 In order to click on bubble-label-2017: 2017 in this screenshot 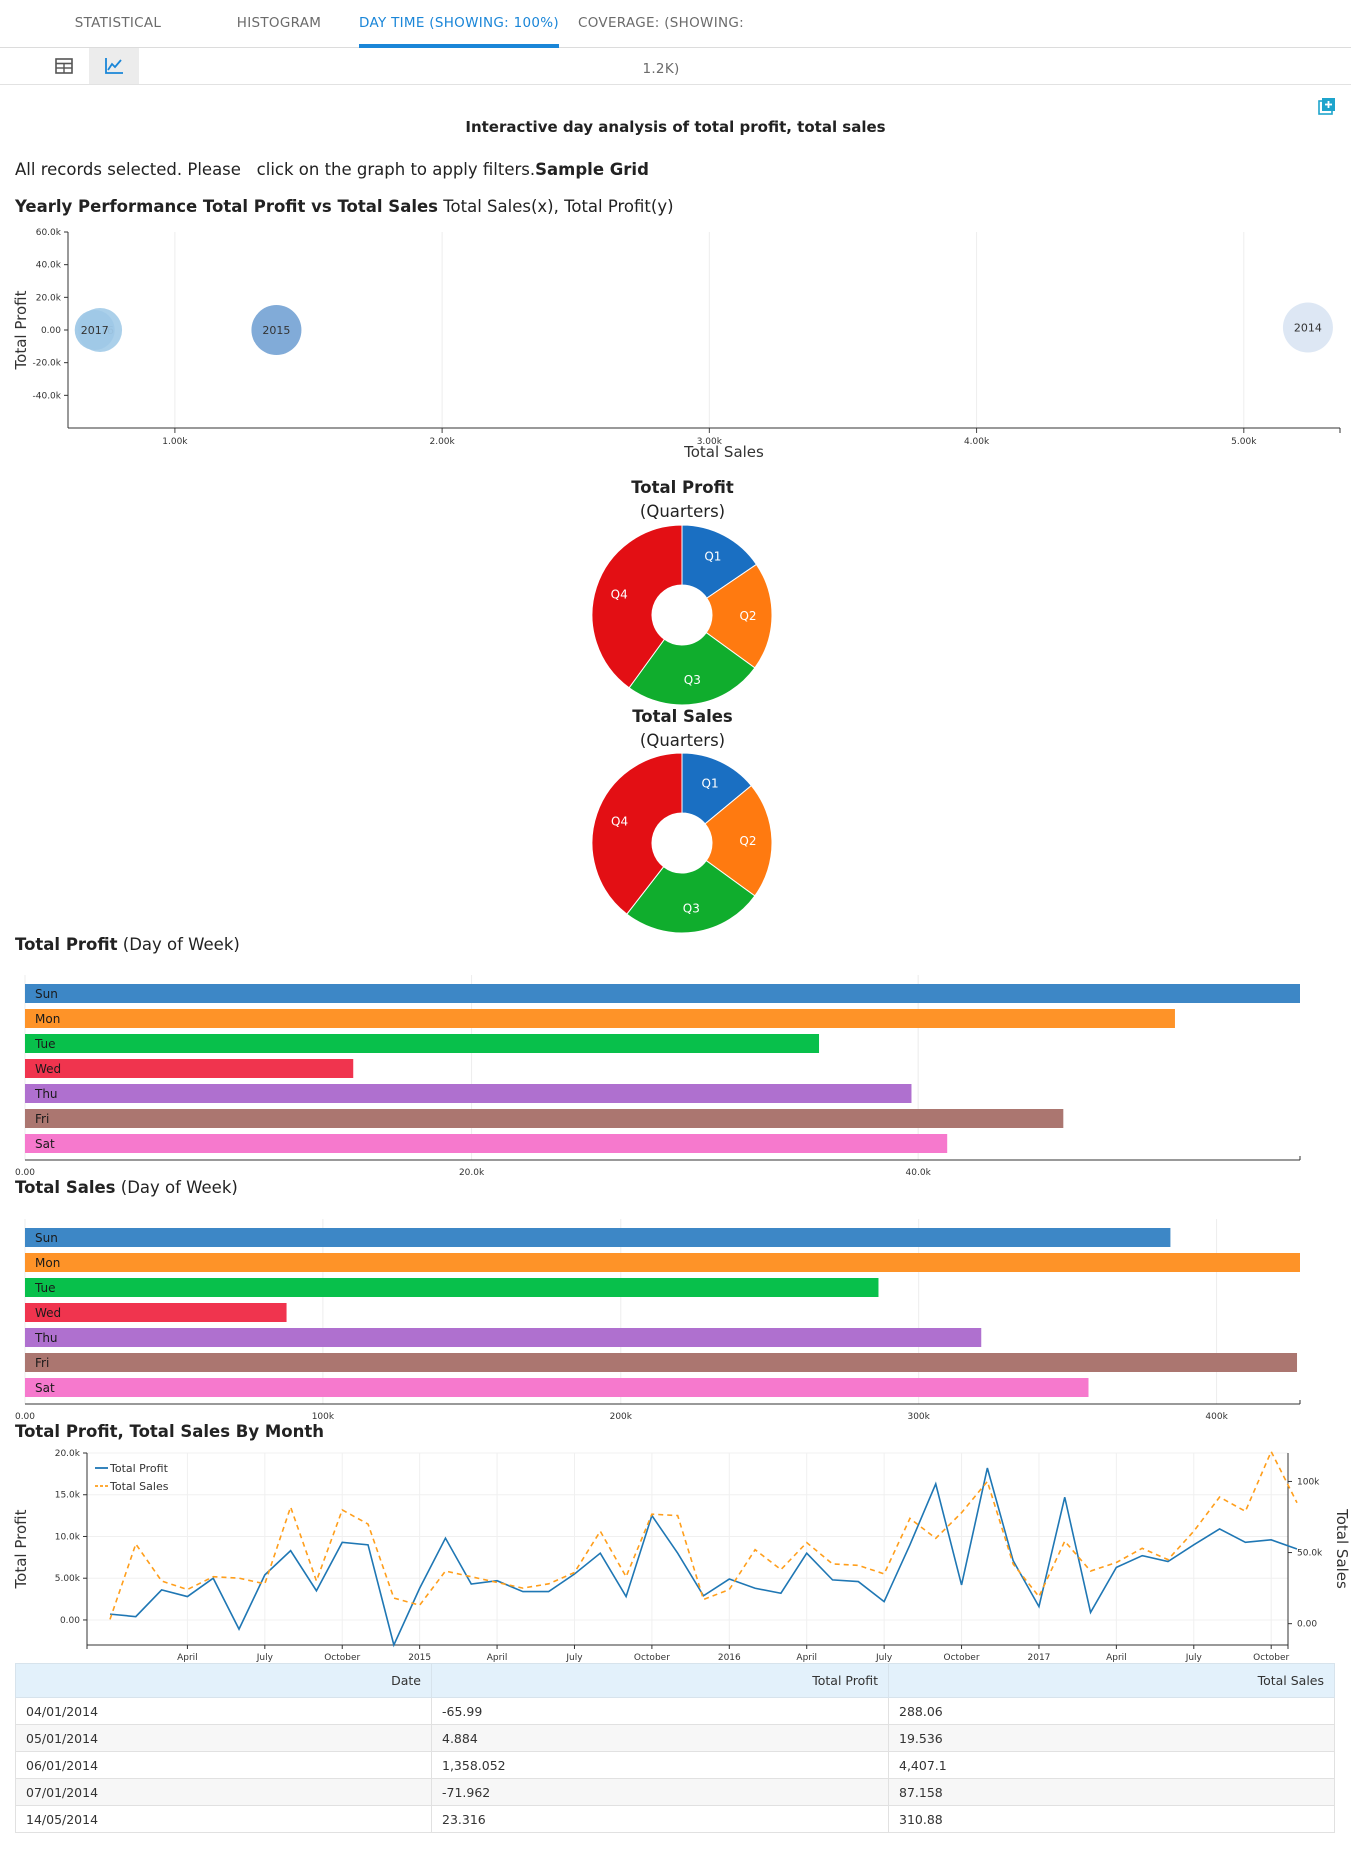, I will do `click(95, 330)`.